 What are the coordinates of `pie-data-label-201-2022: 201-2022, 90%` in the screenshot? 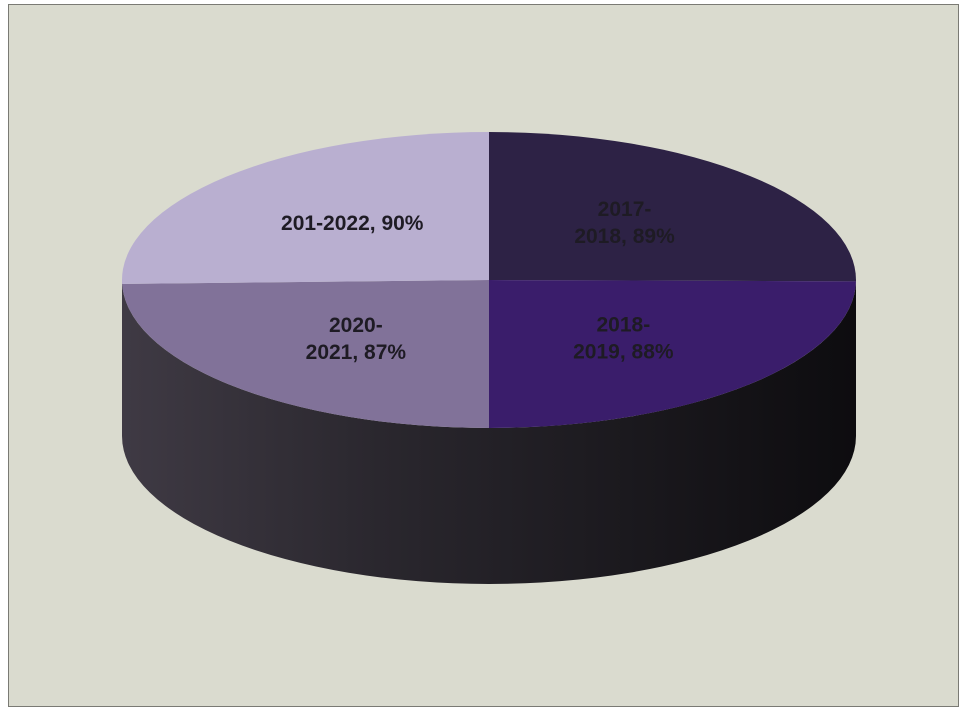 It's located at (352, 223).